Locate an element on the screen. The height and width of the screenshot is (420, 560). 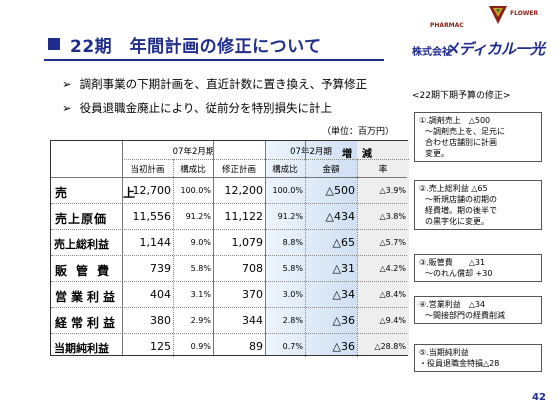
table-cell: △28.8% is located at coordinates (390, 346).